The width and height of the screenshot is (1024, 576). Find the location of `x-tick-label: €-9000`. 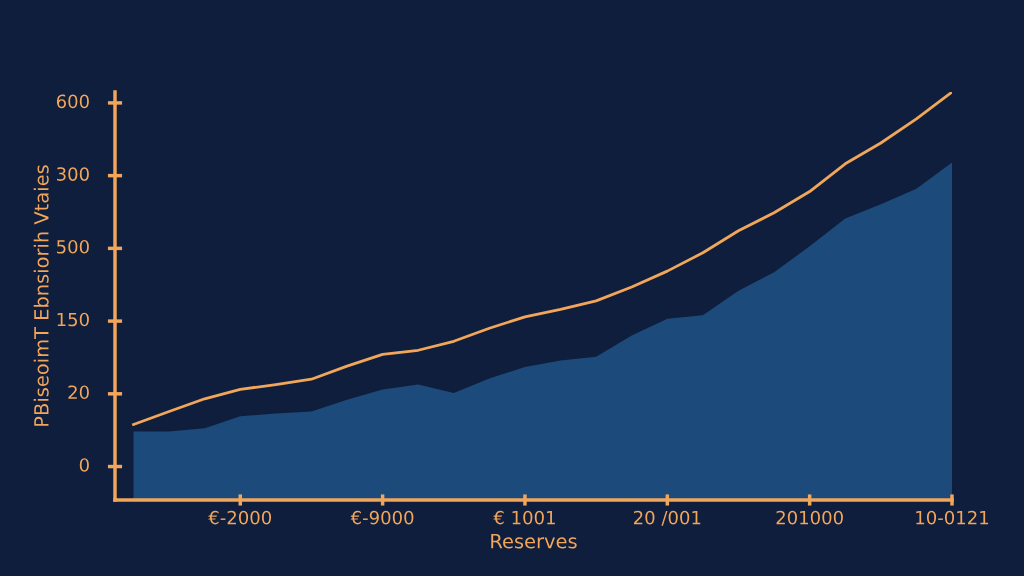

x-tick-label: €-9000 is located at coordinates (382, 517).